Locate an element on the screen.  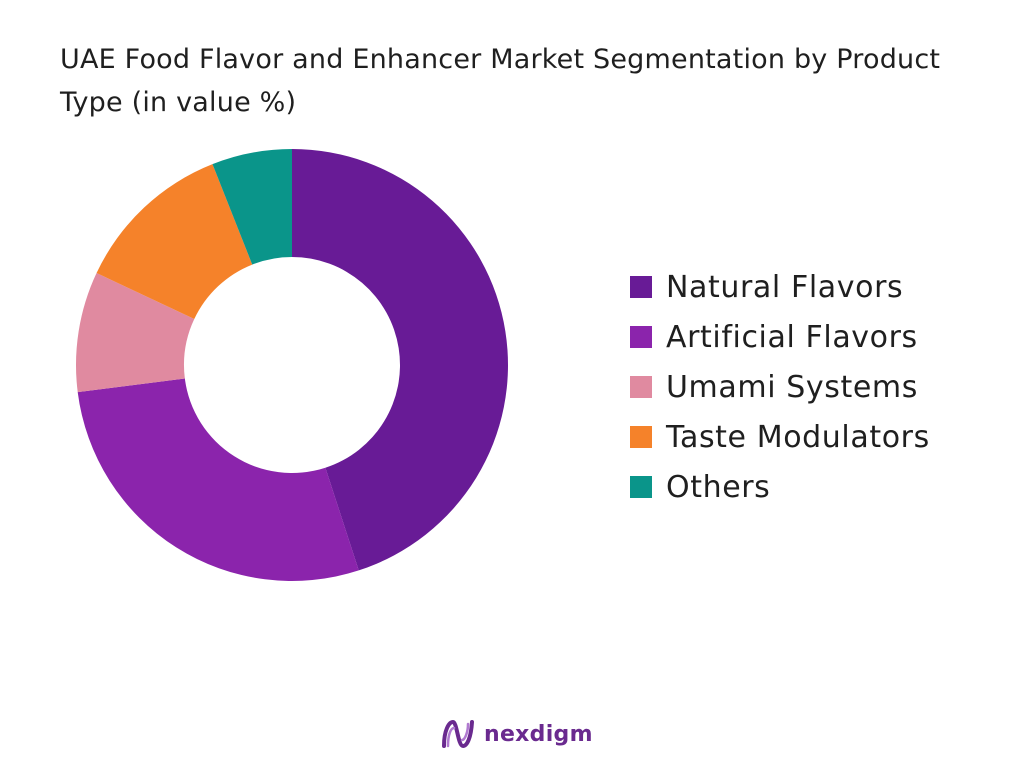
legend-label: Others is located at coordinates (718, 487).